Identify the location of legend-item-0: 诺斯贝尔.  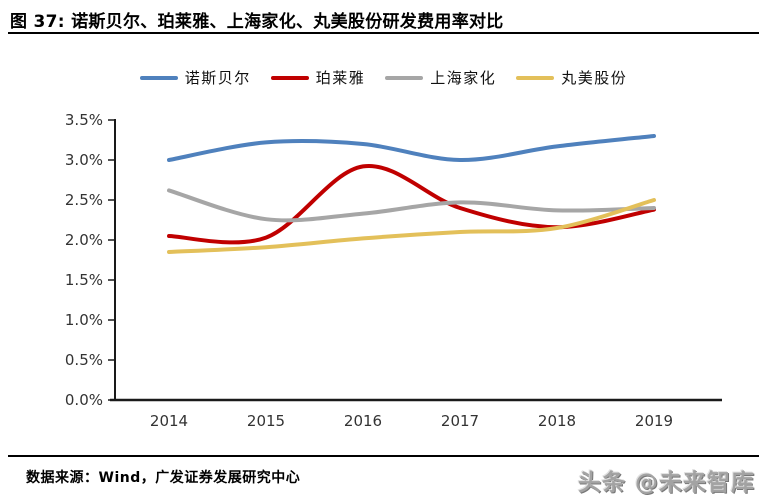
(195, 77).